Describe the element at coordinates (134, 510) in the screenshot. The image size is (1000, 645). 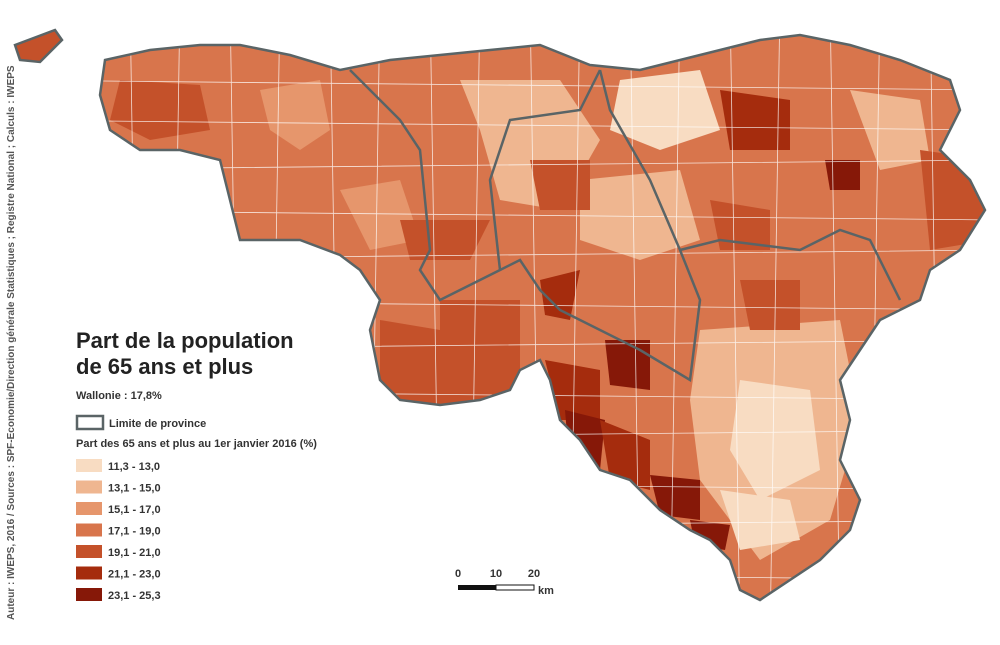
I see `legend-label: 15,1 - 17,0` at that location.